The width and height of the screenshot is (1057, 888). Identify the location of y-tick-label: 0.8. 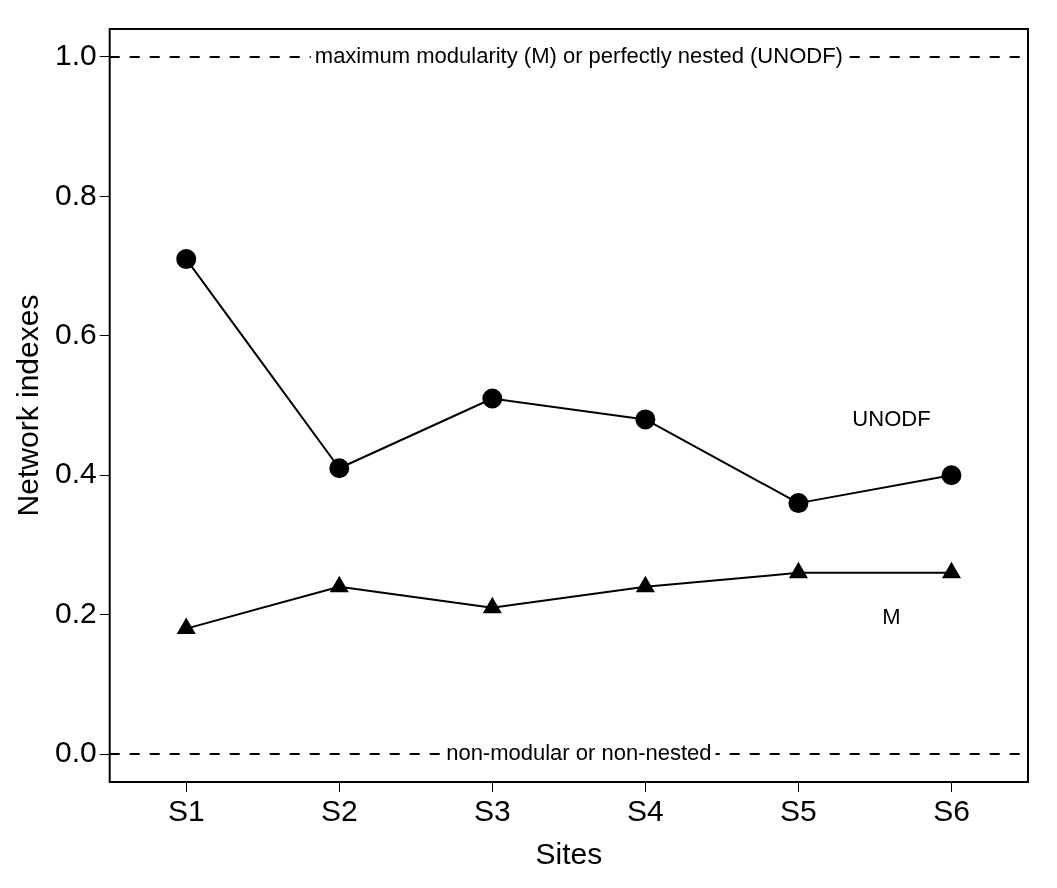
(75, 194).